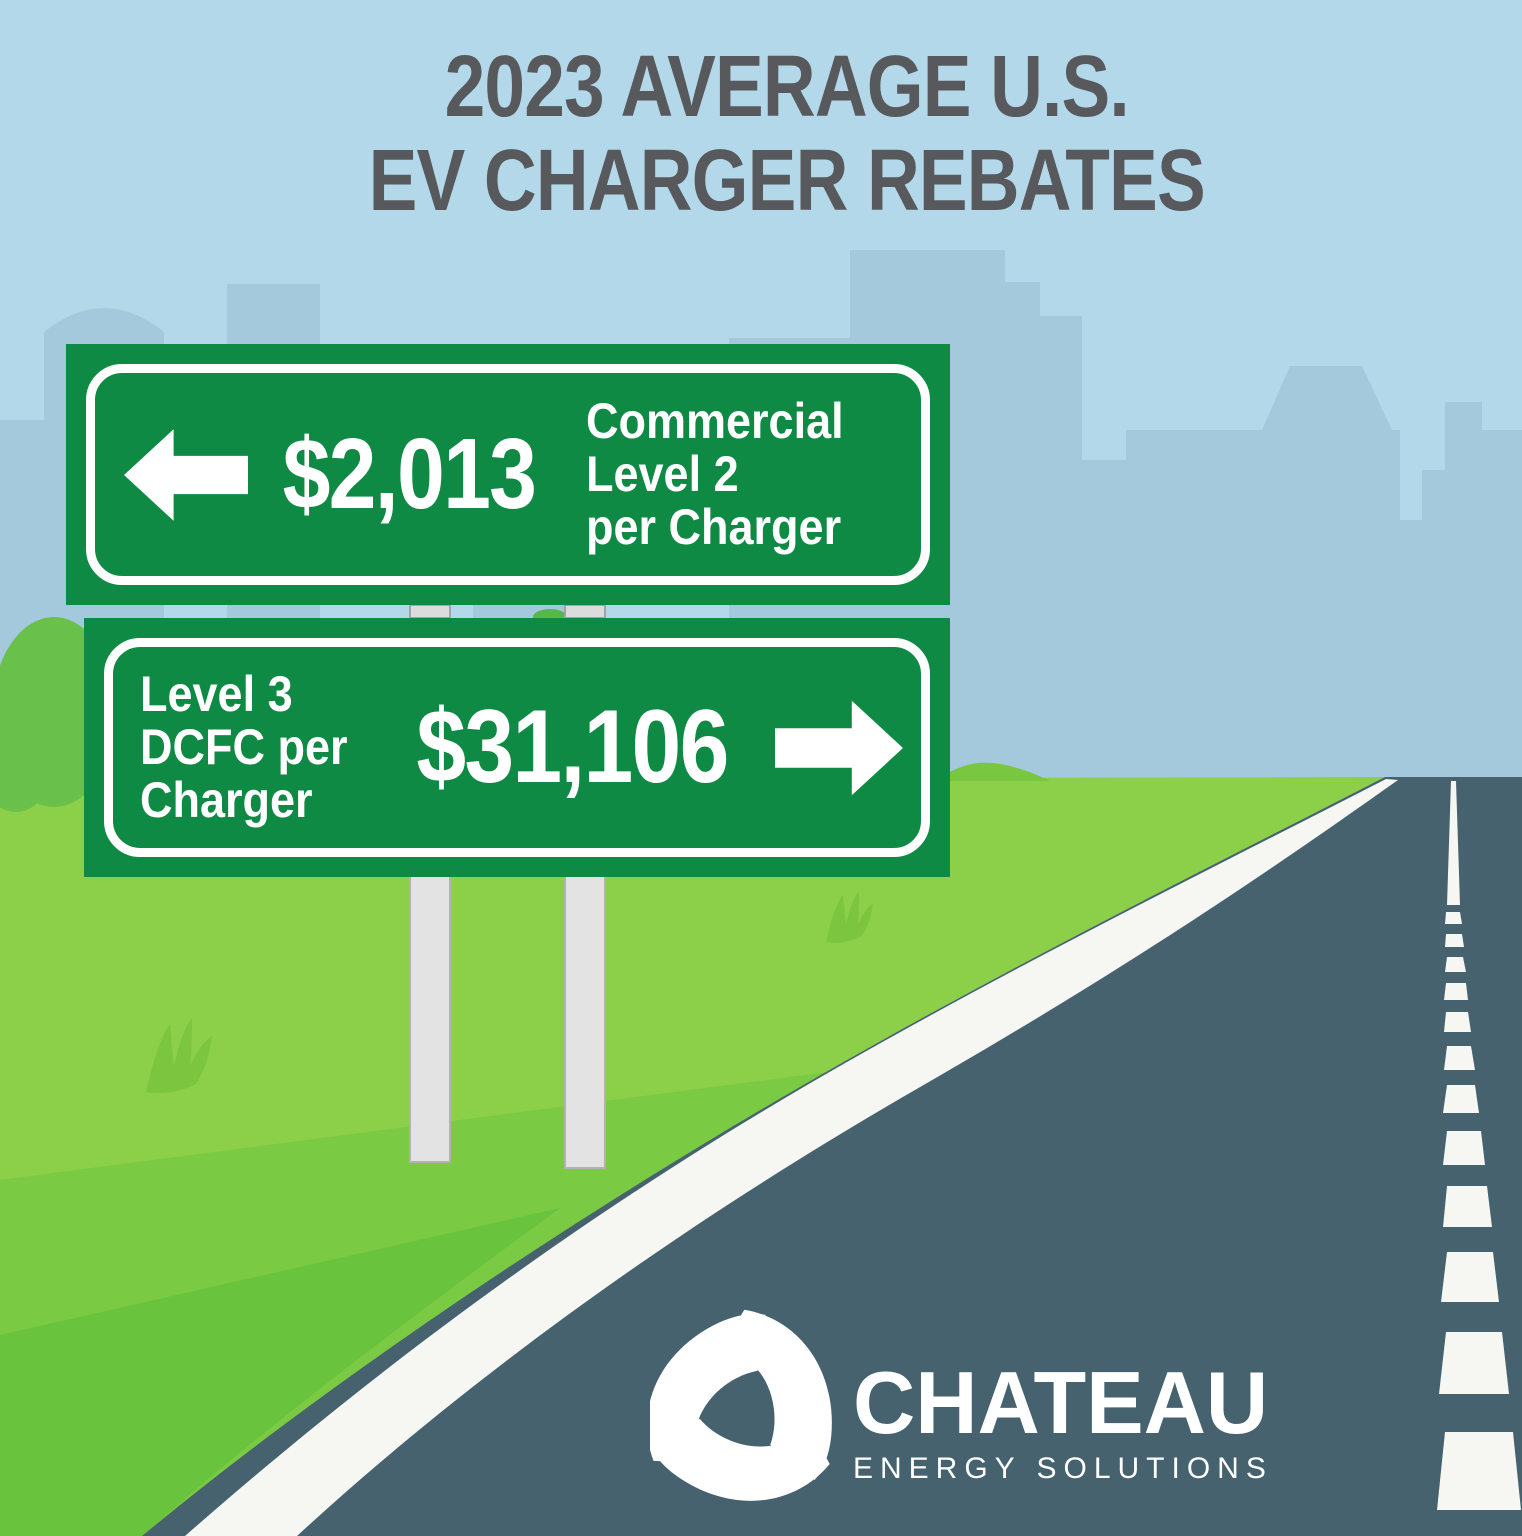 This screenshot has width=1522, height=1536. I want to click on page-title: 2023 AVERAGE U.S. EV CHARGER REBATES, so click(761, 134).